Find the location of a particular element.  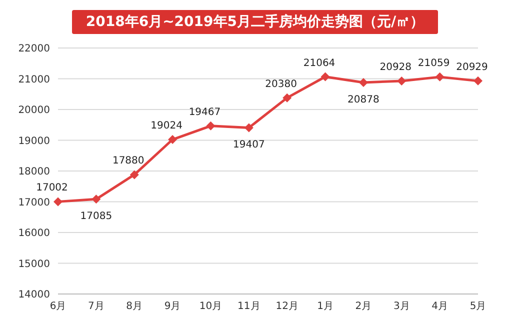

x-tick-label: 5月 is located at coordinates (478, 306).